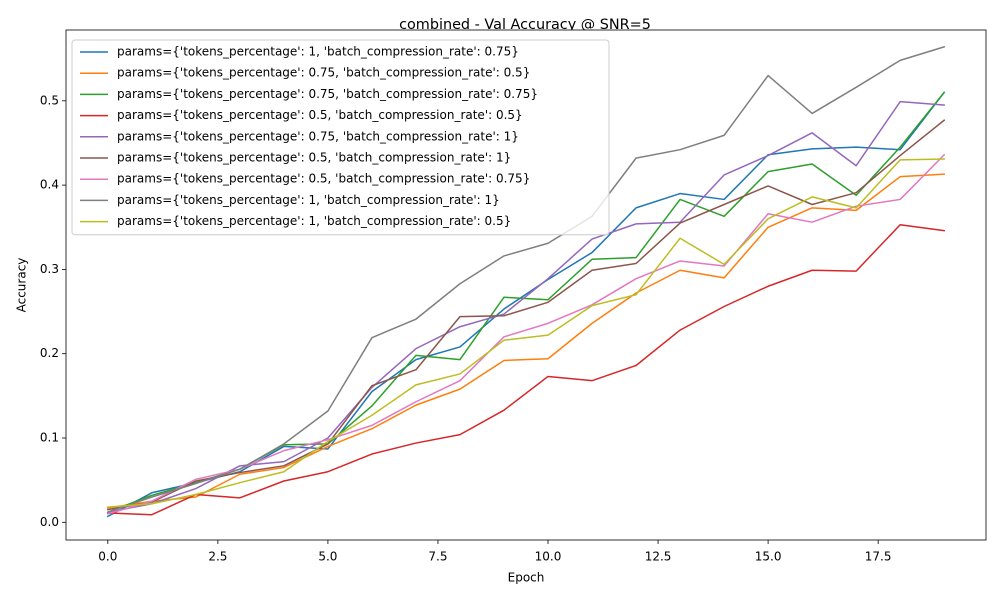 The height and width of the screenshot is (600, 1000). What do you see at coordinates (107, 557) in the screenshot?
I see `x-tick-label: 0.0` at bounding box center [107, 557].